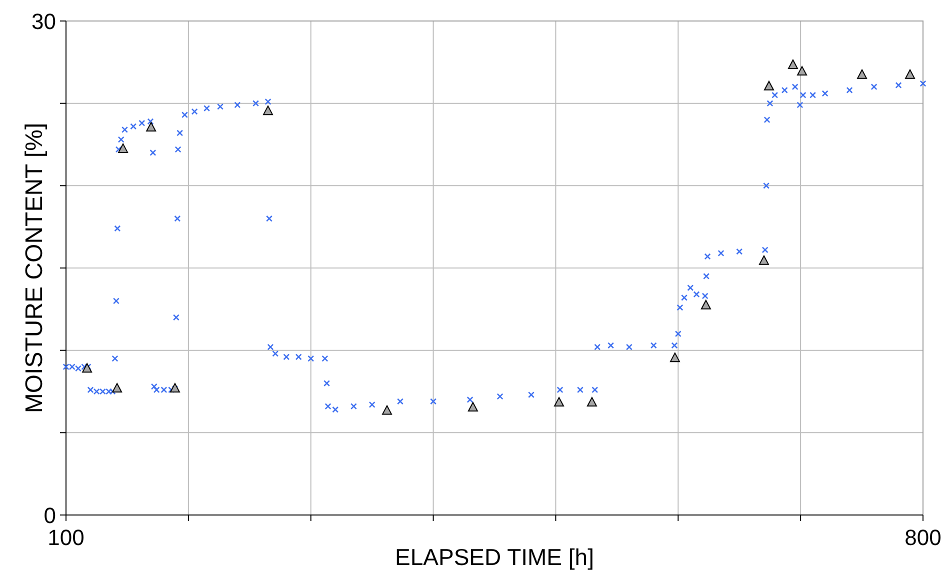 The width and height of the screenshot is (951, 577). What do you see at coordinates (44, 21) in the screenshot?
I see `y-tick-label: 30` at bounding box center [44, 21].